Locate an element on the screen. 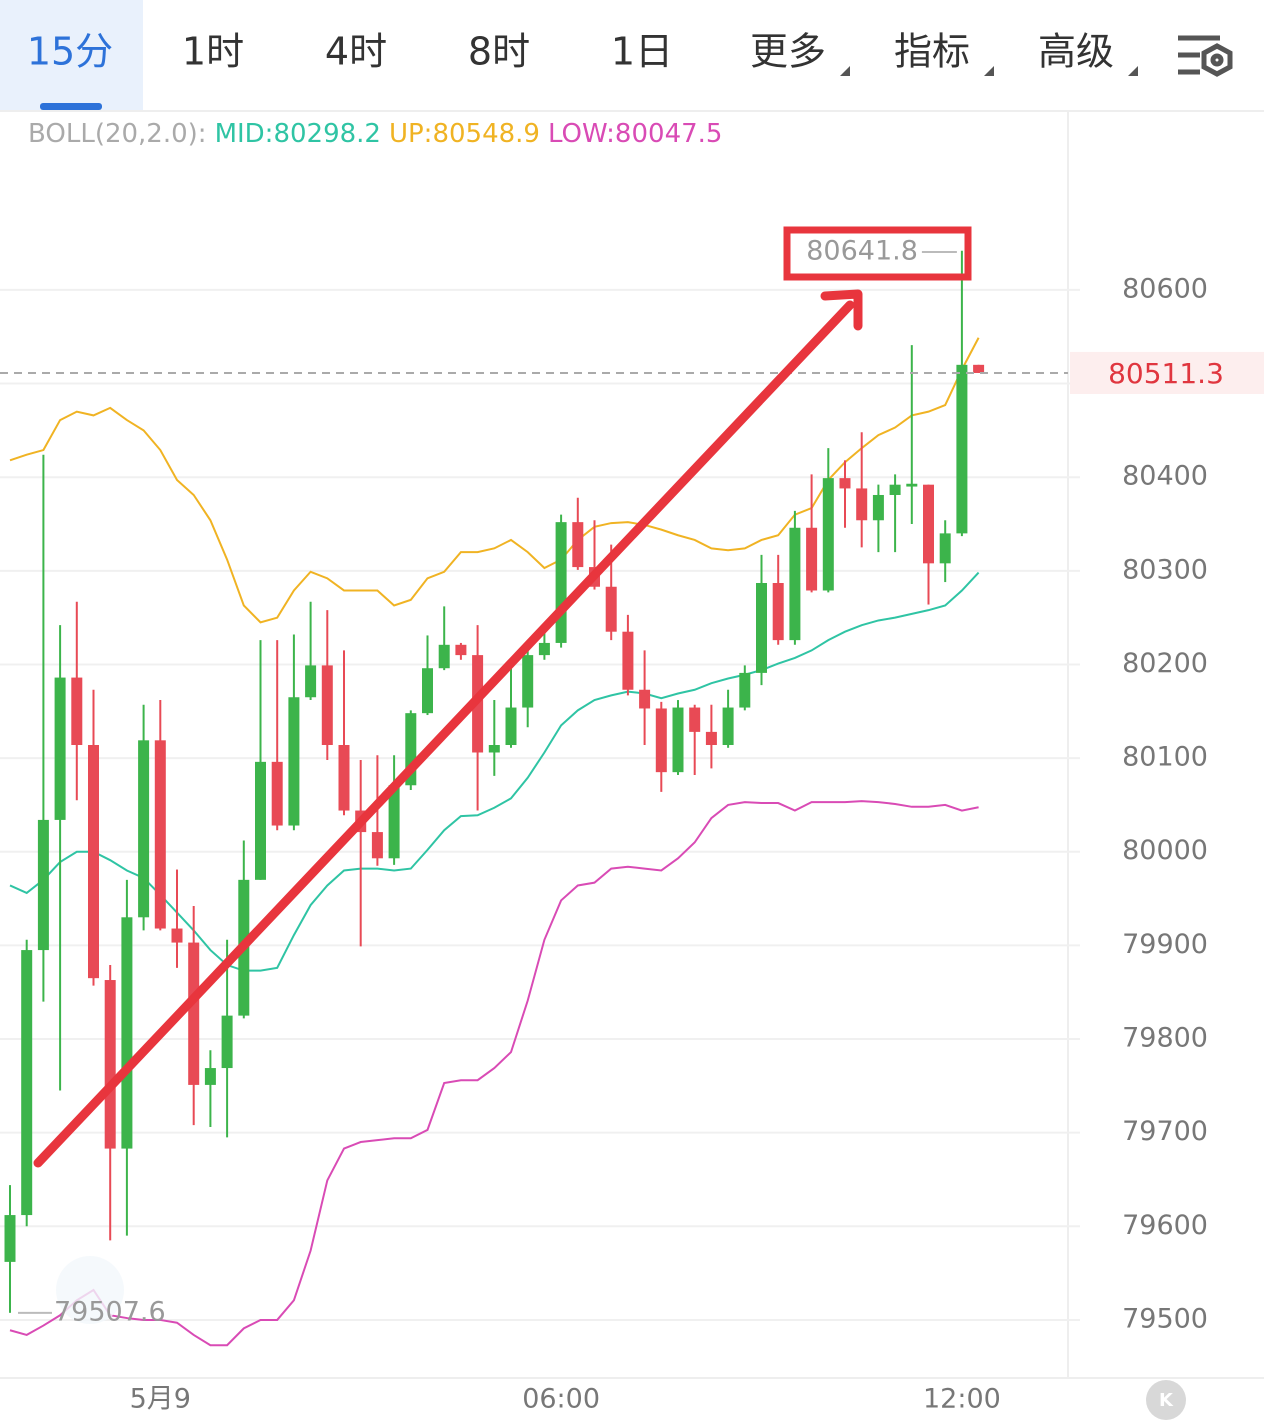 This screenshot has width=1264, height=1422. indicator-mid: MID:80298.2 is located at coordinates (298, 134).